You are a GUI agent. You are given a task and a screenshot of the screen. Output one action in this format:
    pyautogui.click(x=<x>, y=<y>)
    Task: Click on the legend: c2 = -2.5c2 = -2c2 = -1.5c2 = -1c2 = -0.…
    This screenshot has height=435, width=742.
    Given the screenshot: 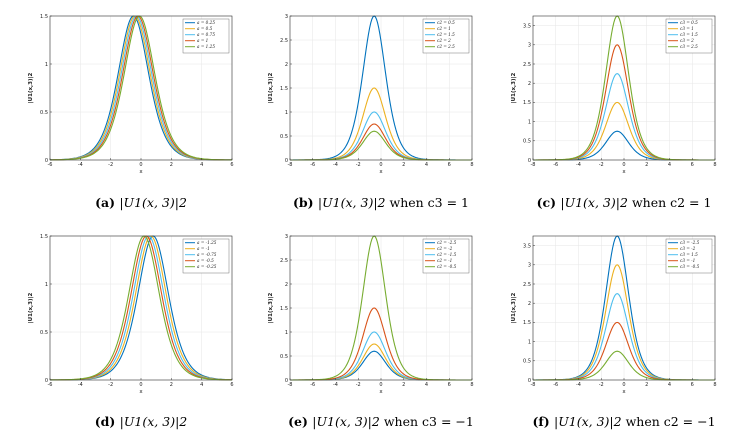 What is the action you would take?
    pyautogui.click(x=446, y=256)
    